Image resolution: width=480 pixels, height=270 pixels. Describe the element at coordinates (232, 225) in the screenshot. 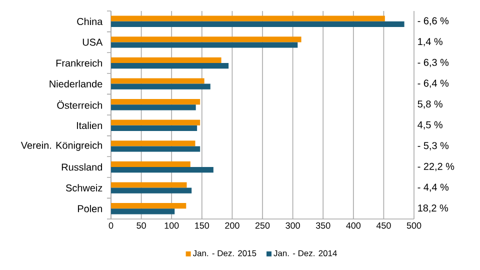

I see `x-tick-label: 200` at that location.